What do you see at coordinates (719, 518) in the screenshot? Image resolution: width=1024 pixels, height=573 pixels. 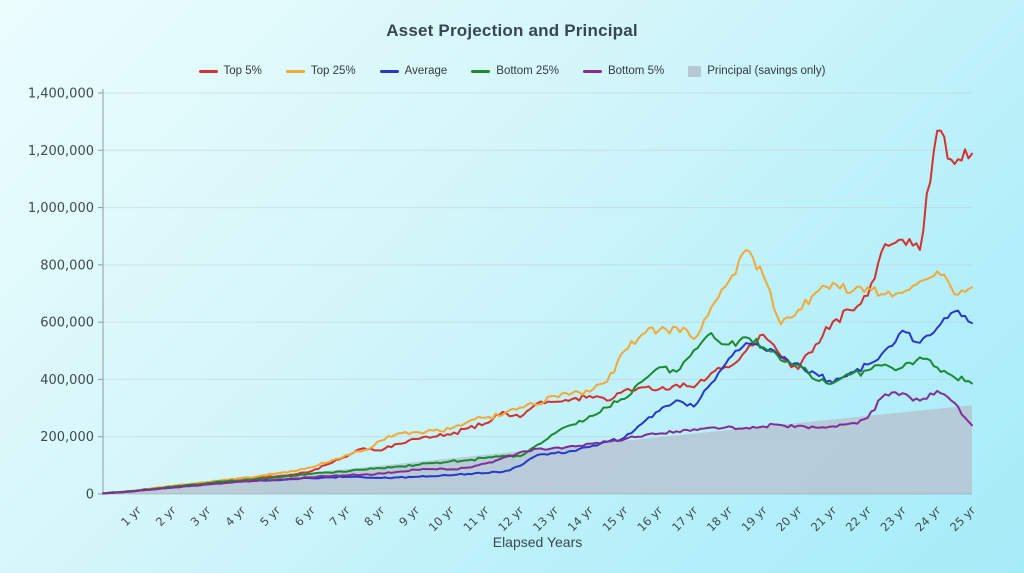 I see `x-tick-label: 18 yr` at bounding box center [719, 518].